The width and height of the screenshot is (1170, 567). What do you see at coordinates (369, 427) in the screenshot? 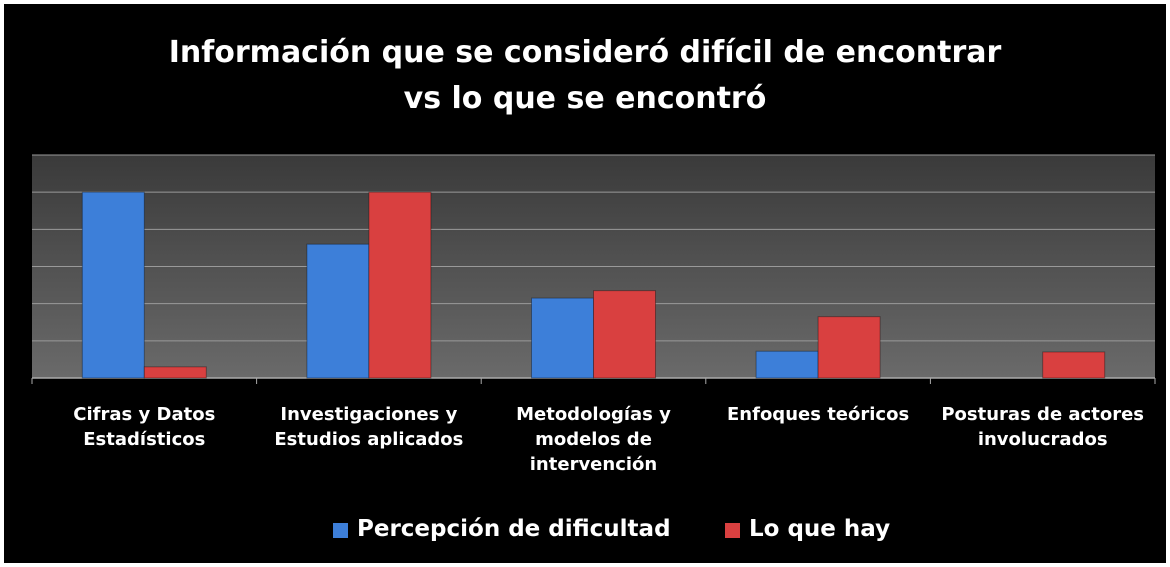
I see `x-tick-label: Investigaciones y Estudios aplicados` at bounding box center [369, 427].